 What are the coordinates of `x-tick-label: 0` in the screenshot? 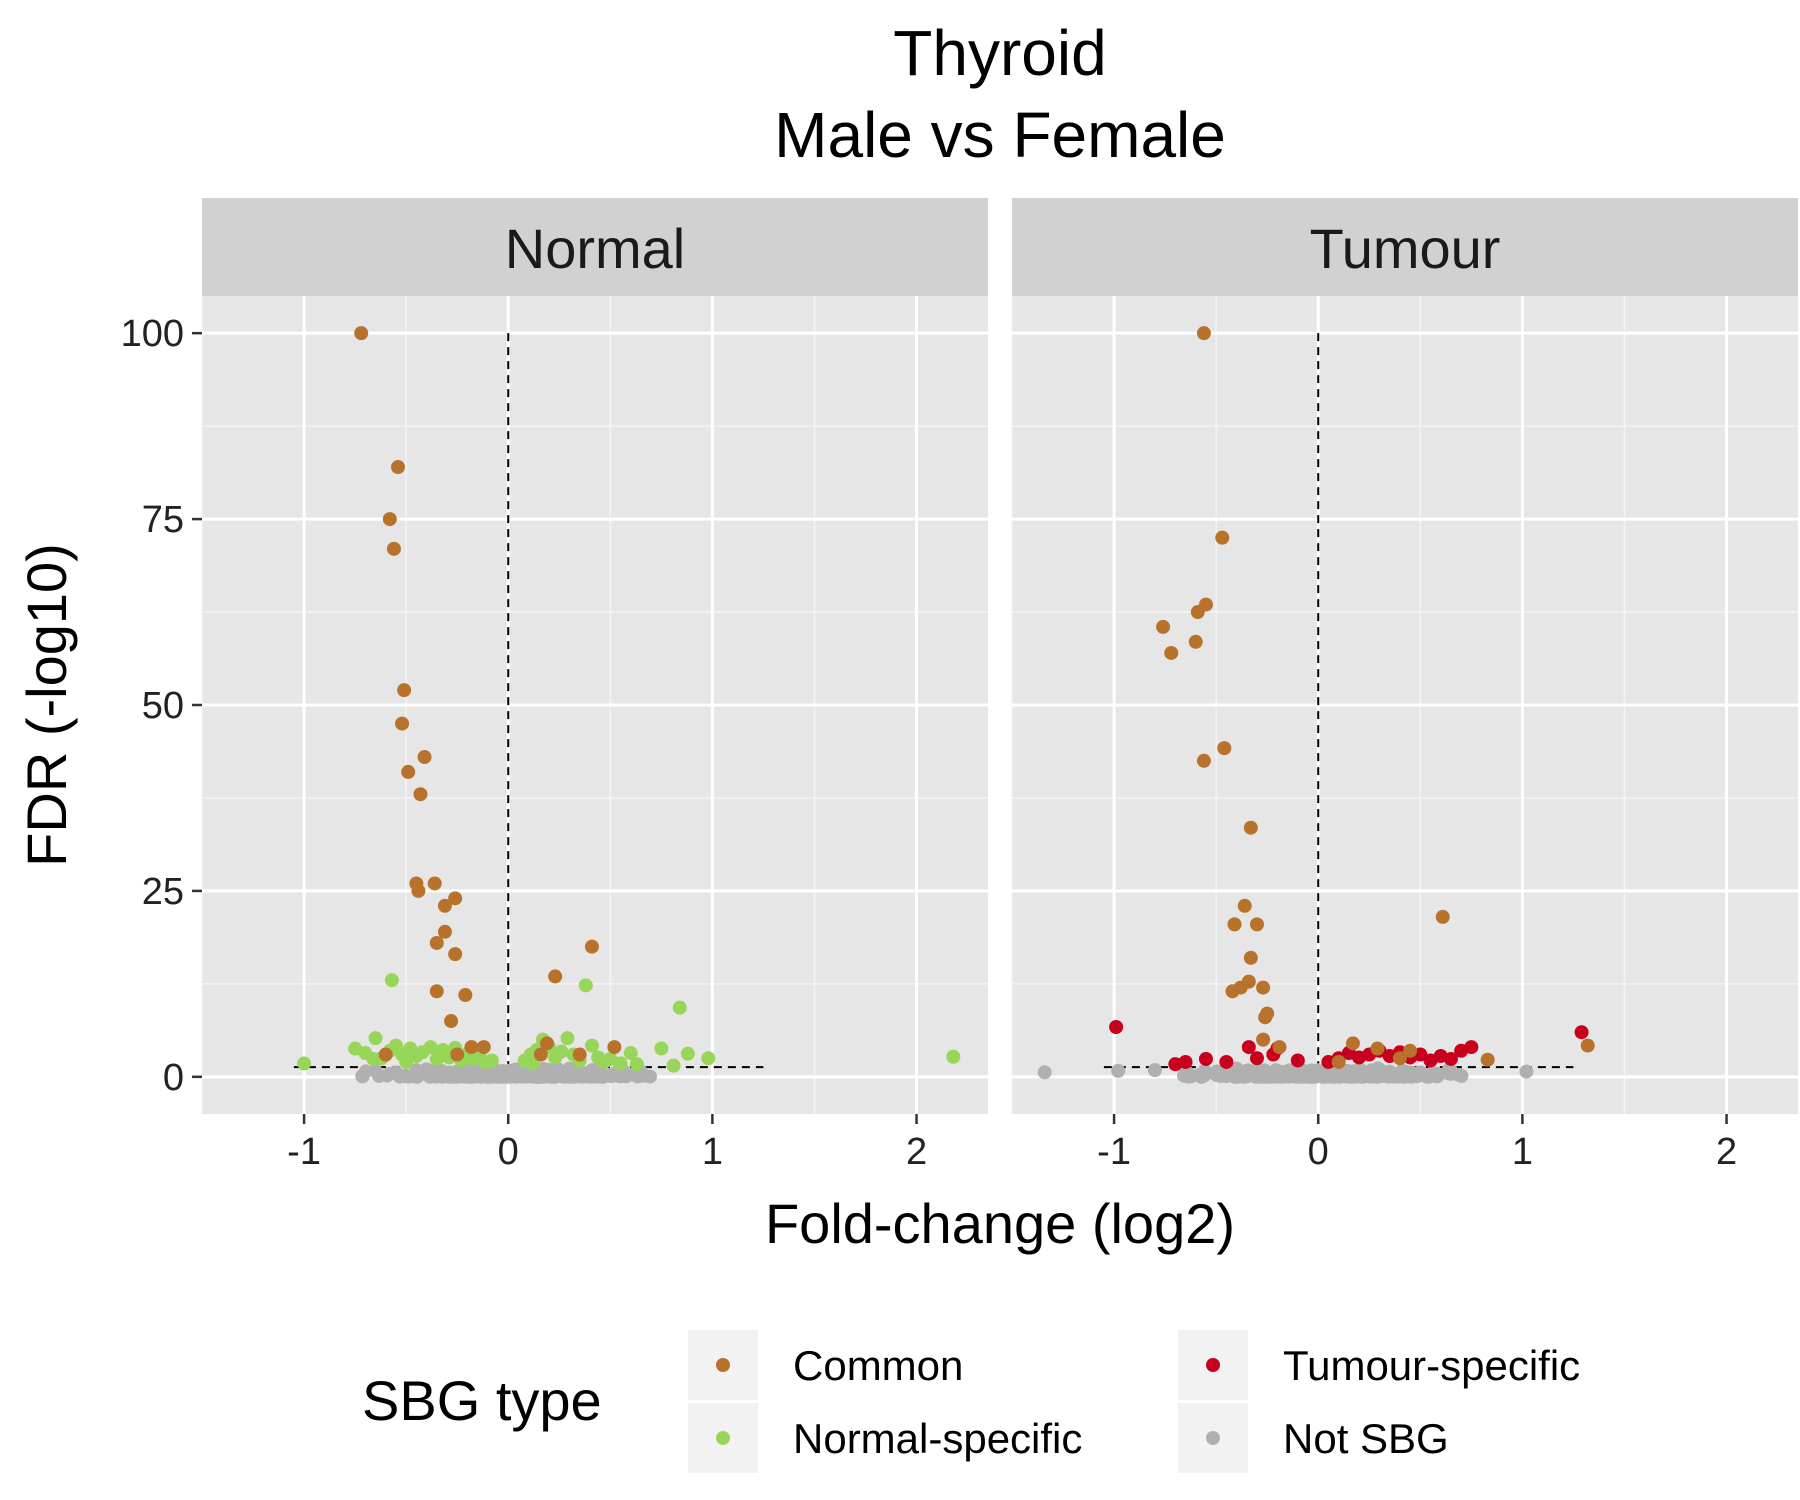 It's located at (1318, 1152).